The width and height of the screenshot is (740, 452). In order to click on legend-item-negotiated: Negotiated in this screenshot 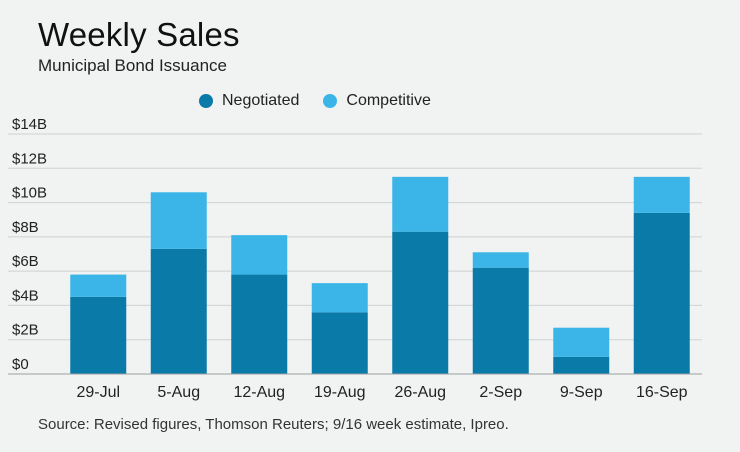, I will do `click(249, 101)`.